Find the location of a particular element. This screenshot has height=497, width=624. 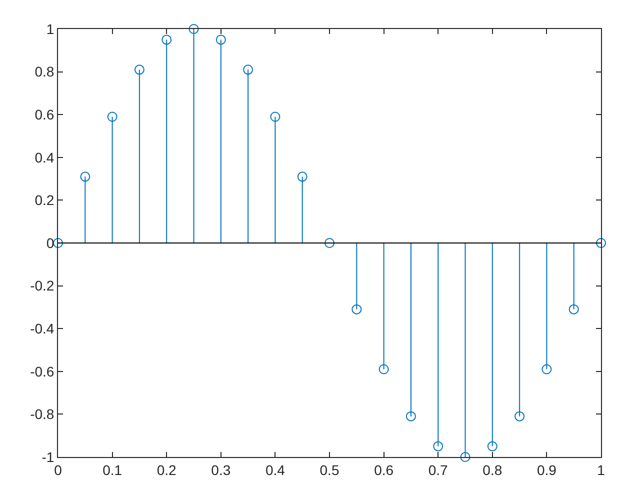

x-tick-label: 0.9 is located at coordinates (546, 470).